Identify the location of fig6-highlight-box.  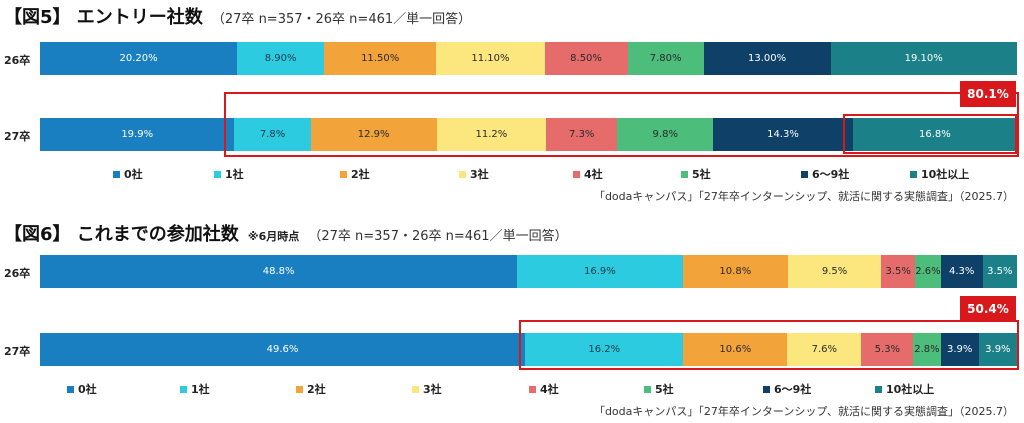
(769, 345).